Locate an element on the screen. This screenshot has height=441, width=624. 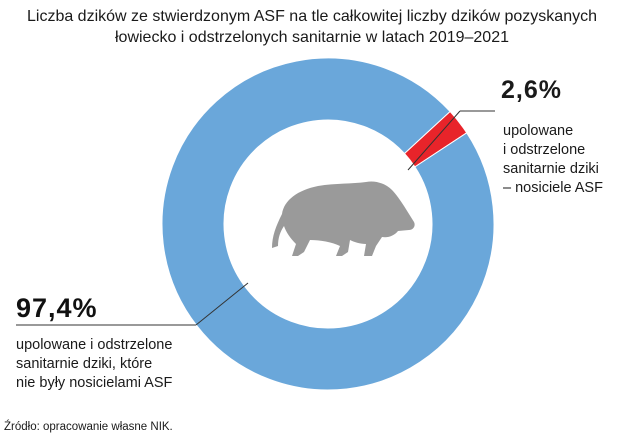
slice-label-small-line: sanitarnie dziki is located at coordinates (551, 169).